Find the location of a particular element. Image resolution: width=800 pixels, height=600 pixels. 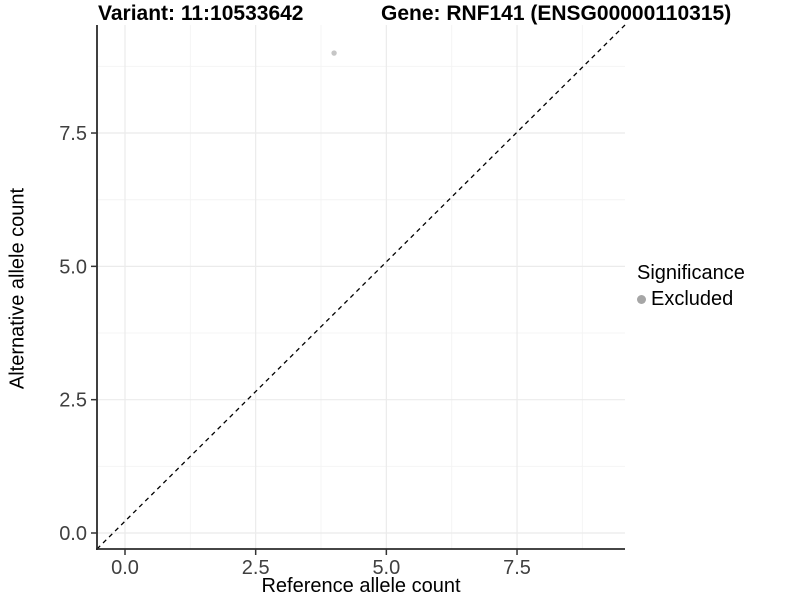

y-axis-title: Alternative allele count is located at coordinates (17, 288).